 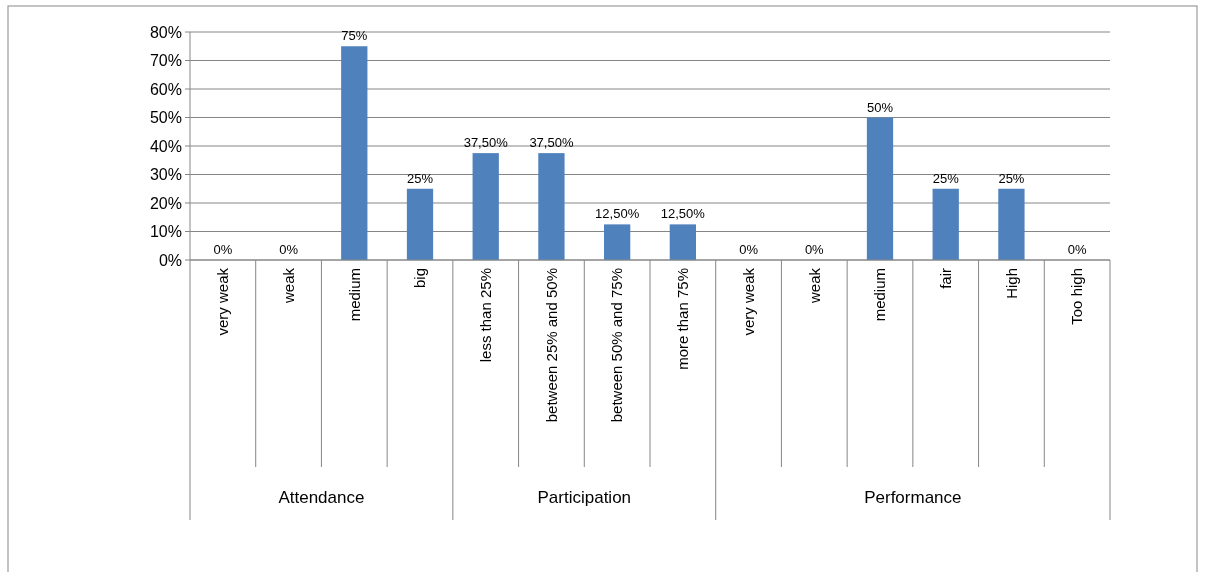 What do you see at coordinates (945, 278) in the screenshot?
I see `x-tick-label: fair` at bounding box center [945, 278].